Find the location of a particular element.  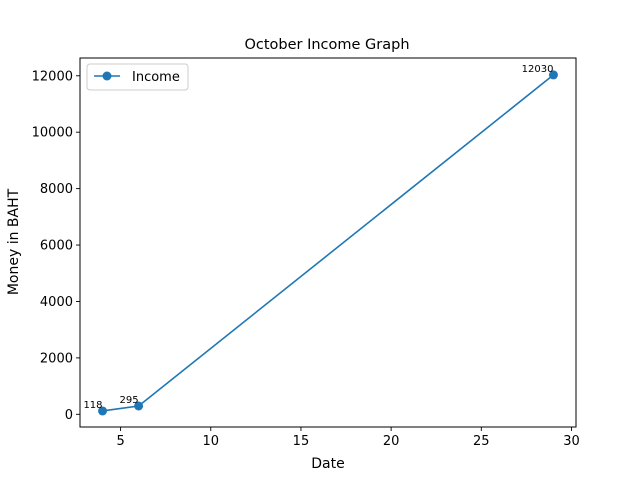

legend-box is located at coordinates (137, 77).